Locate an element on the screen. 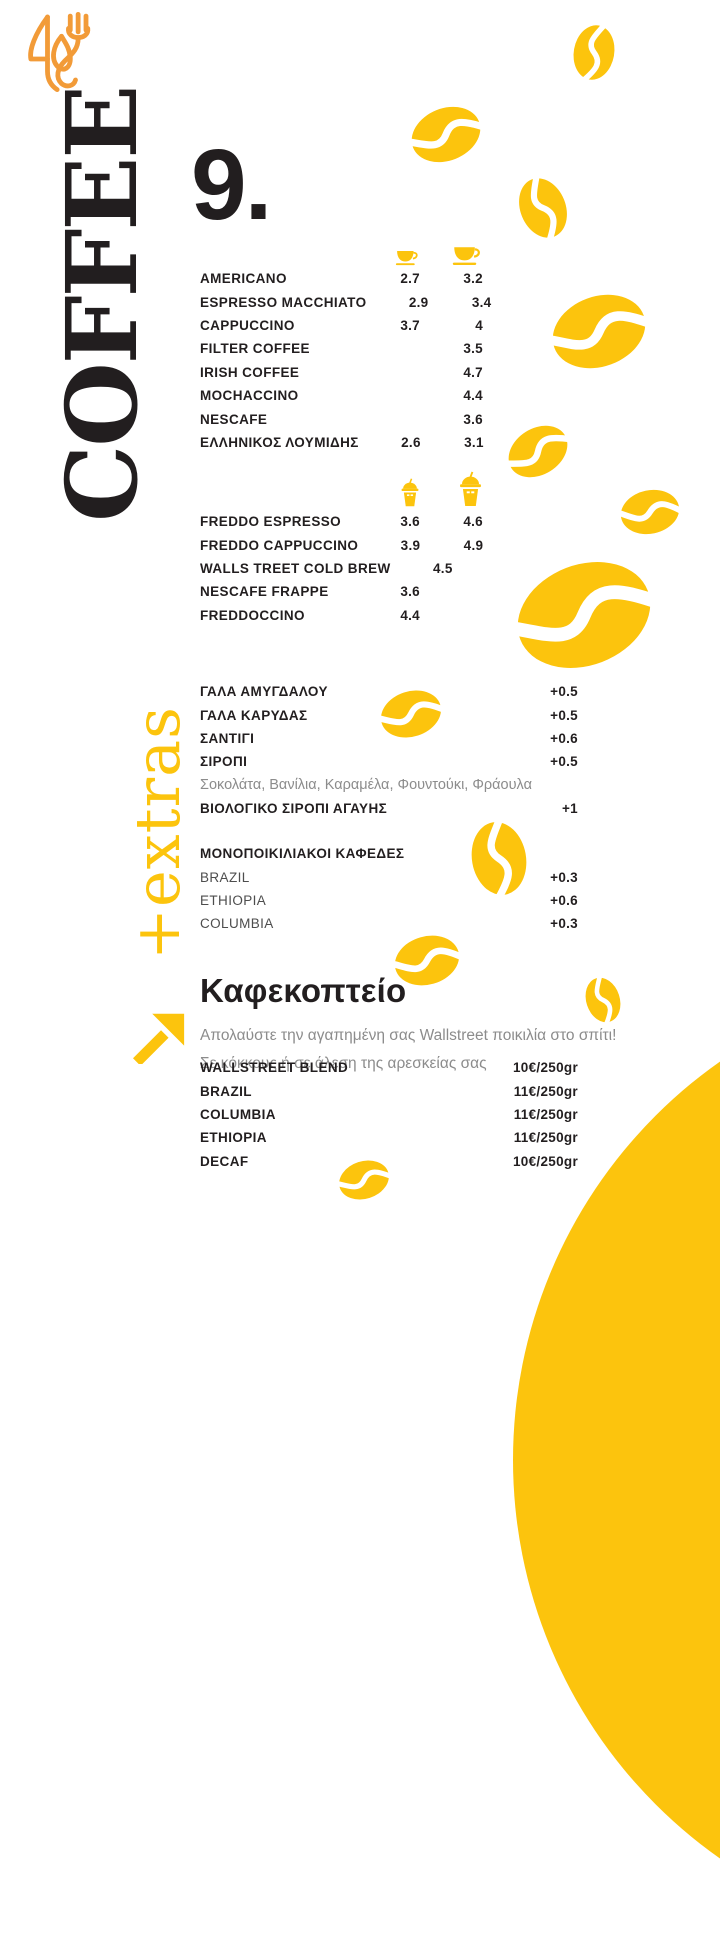 Image resolution: width=720 pixels, height=1947 pixels. item-name: DECAF is located at coordinates (224, 1161).